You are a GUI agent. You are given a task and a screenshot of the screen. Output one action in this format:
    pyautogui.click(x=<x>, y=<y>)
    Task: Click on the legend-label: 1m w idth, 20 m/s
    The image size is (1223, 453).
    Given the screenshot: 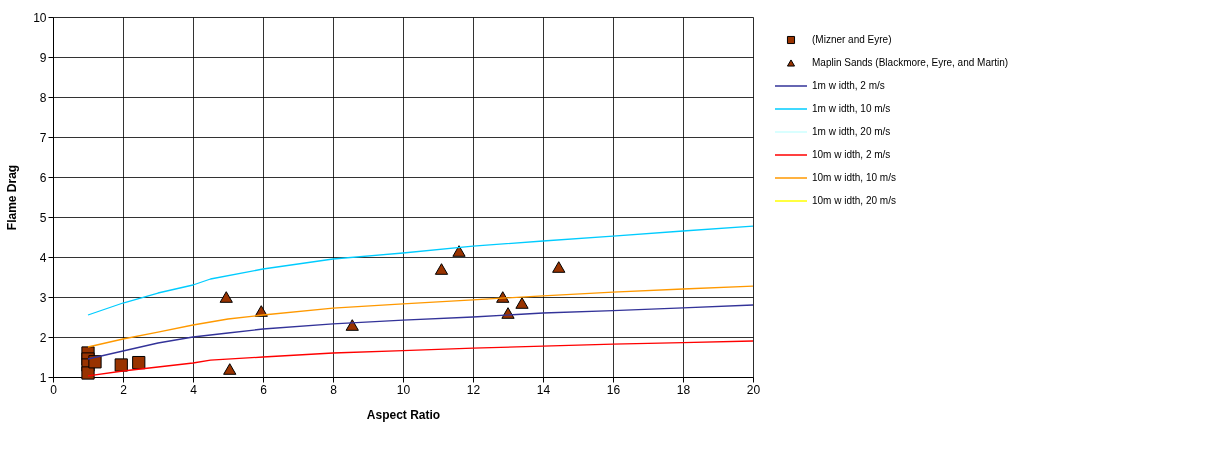 What is the action you would take?
    pyautogui.click(x=851, y=131)
    